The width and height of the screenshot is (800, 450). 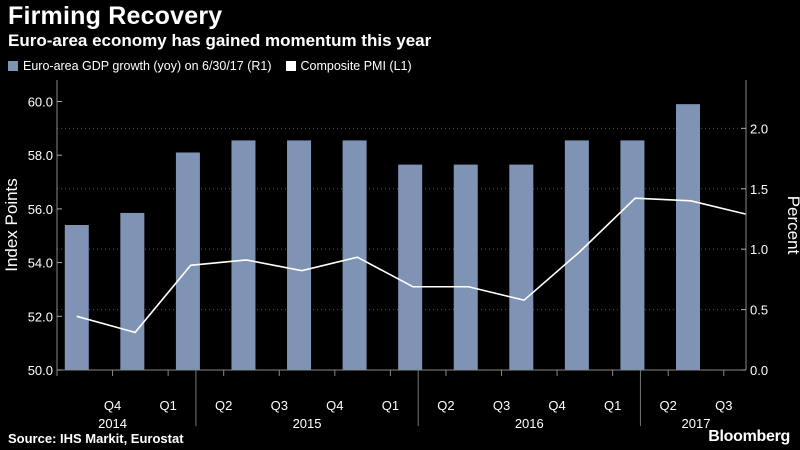 I want to click on y-tick-label-left: 60.0, so click(x=40, y=101).